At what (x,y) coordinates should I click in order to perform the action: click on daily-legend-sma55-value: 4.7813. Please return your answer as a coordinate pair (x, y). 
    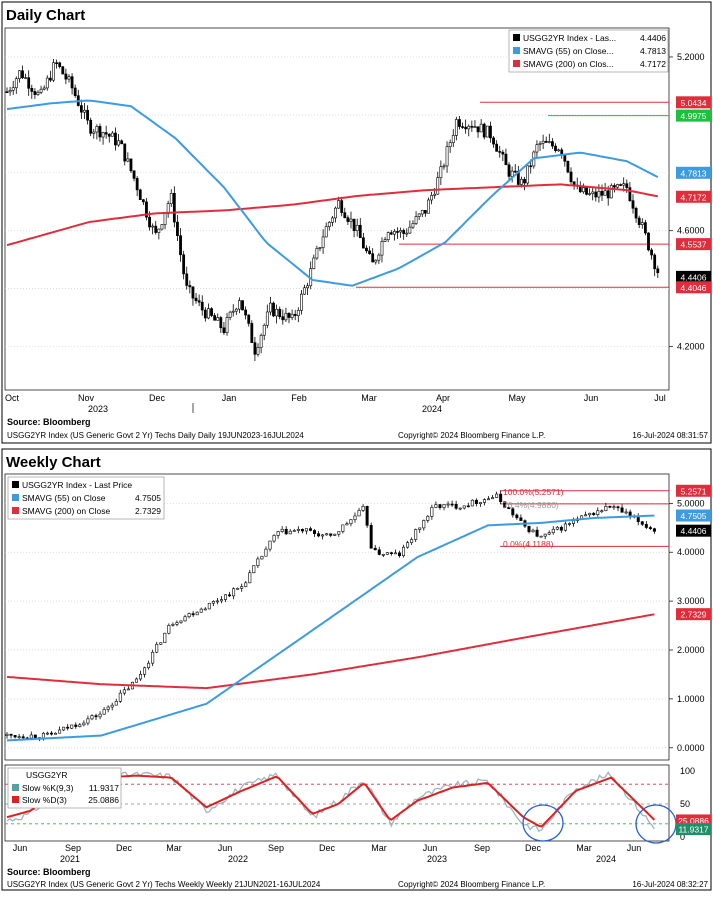
    Looking at the image, I should click on (653, 51).